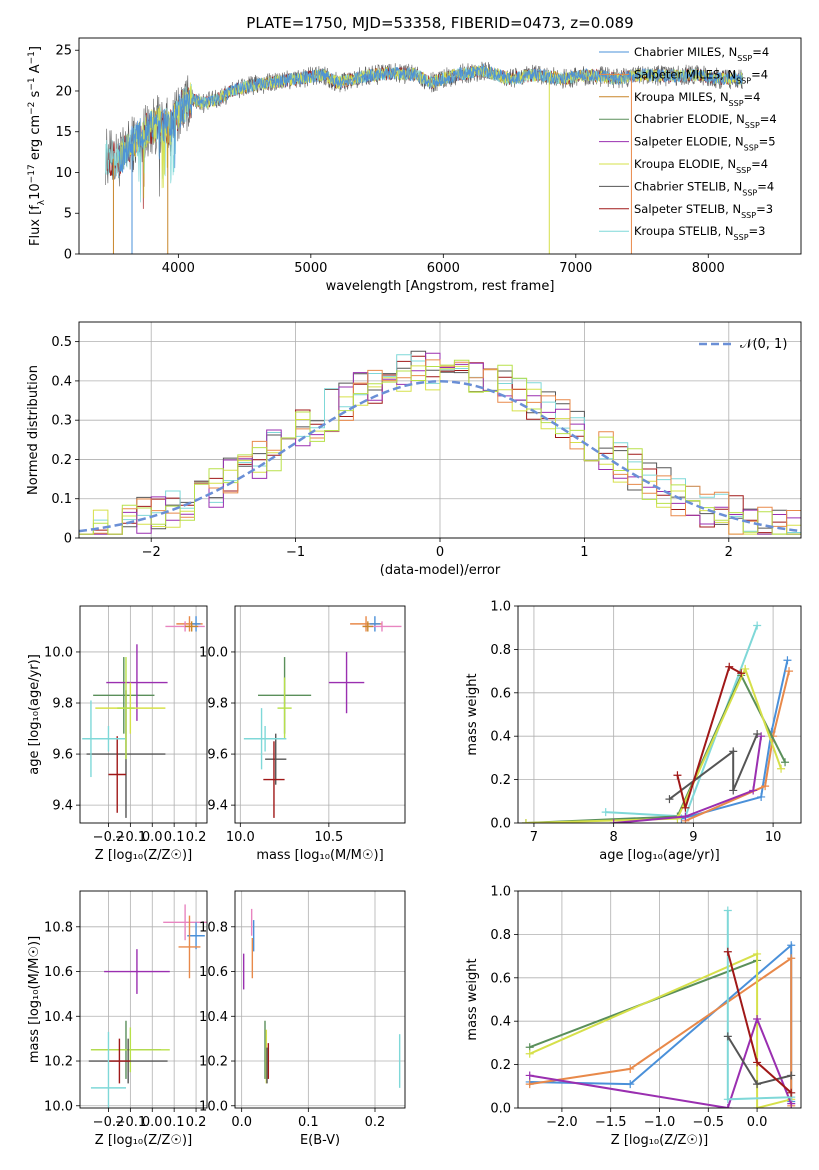  What do you see at coordinates (37, 146) in the screenshot?
I see `y-axis-label: Flux [fλ10−17 erg cm−2 s−1 A−1]` at bounding box center [37, 146].